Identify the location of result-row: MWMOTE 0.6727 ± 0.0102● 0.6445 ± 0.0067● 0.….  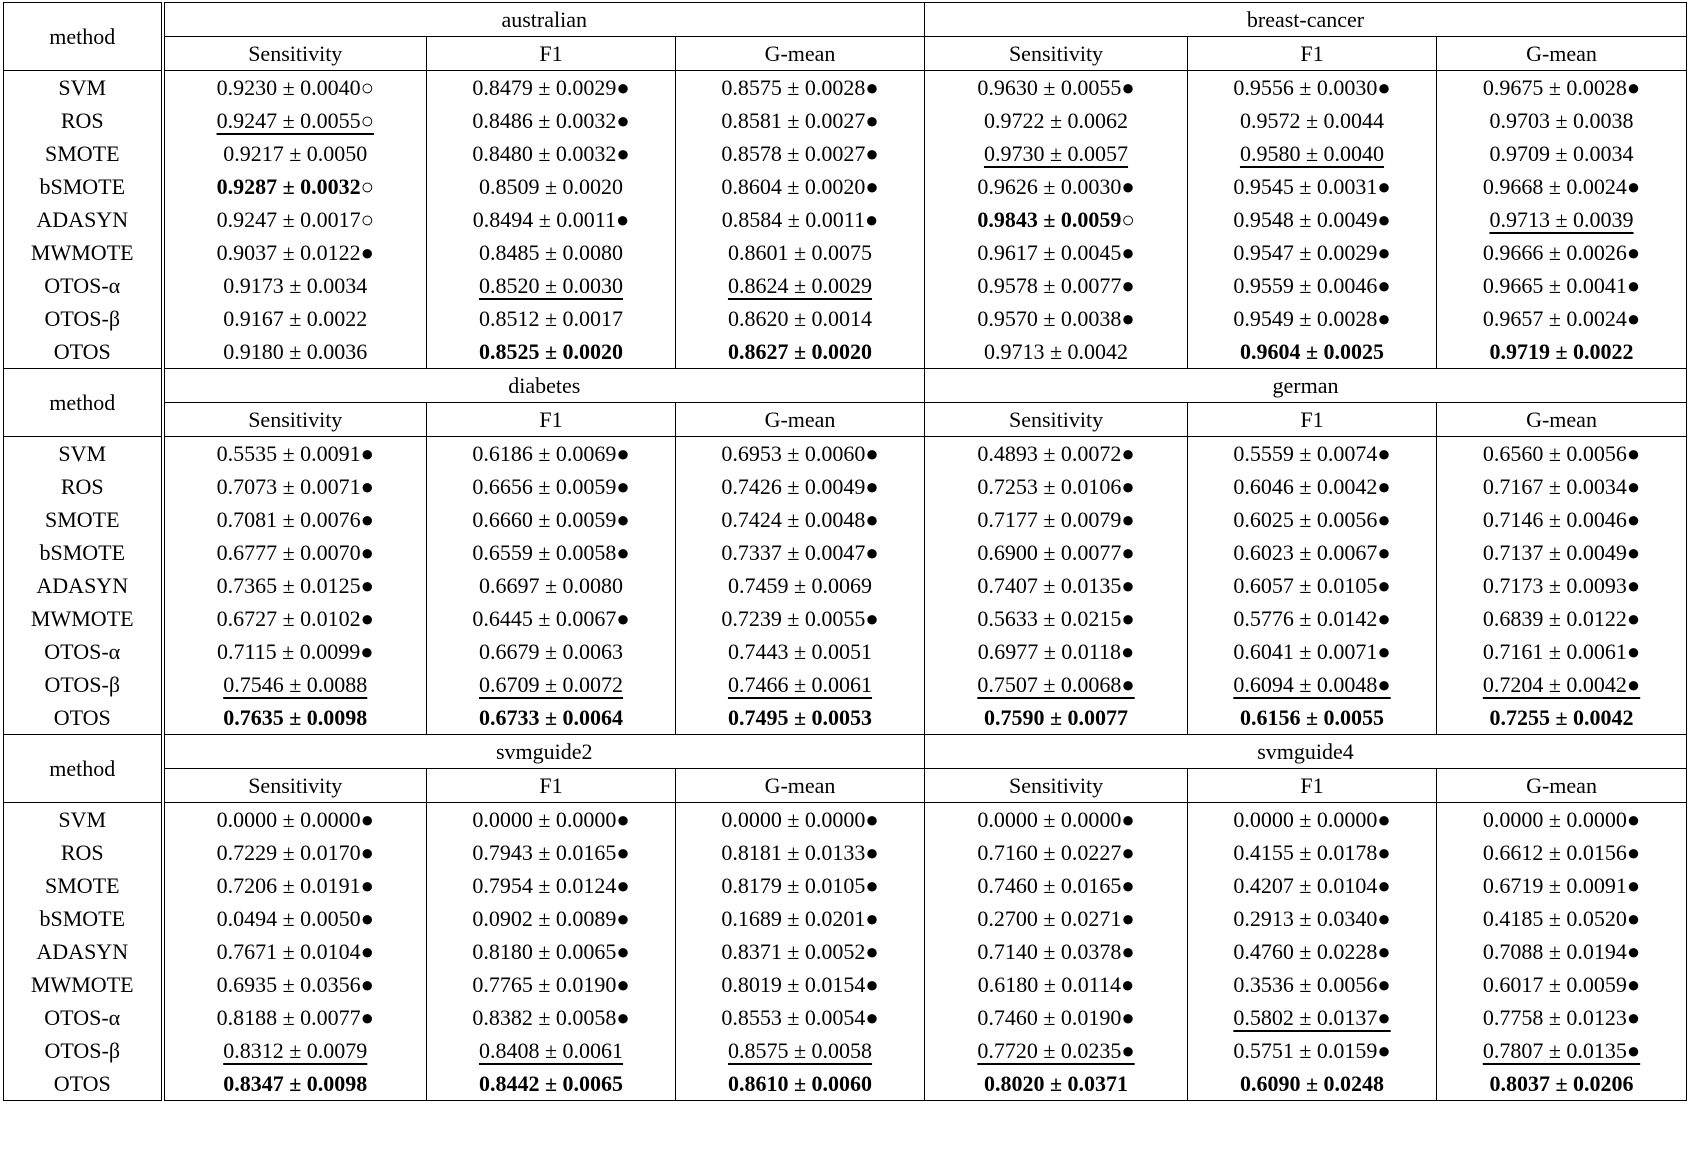
(845, 618).